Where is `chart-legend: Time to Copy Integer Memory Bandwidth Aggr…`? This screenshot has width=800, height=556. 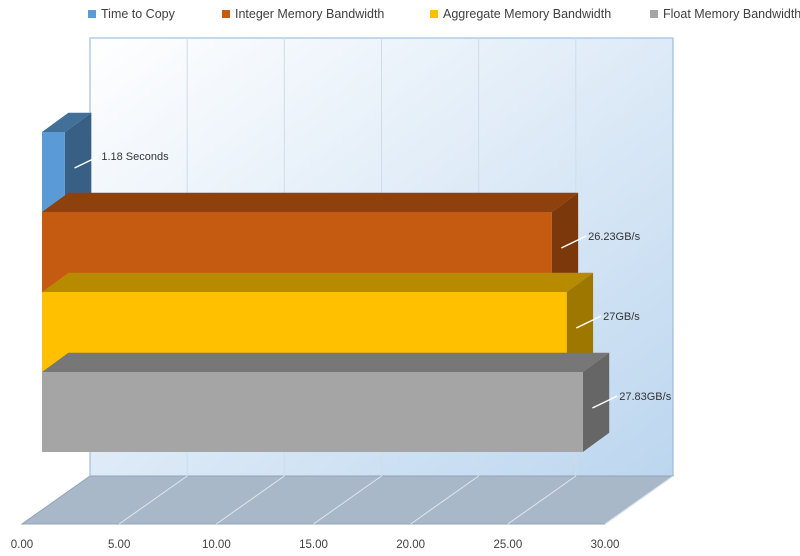
chart-legend: Time to Copy Integer Memory Bandwidth Aggr… is located at coordinates (400, 16).